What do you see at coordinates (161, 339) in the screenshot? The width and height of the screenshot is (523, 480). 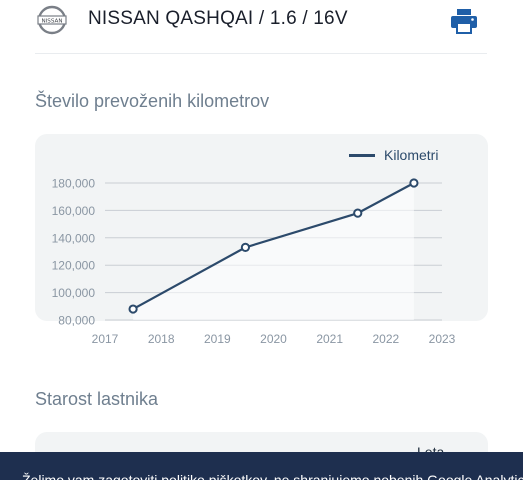 I see `x-tick-label: 2018` at bounding box center [161, 339].